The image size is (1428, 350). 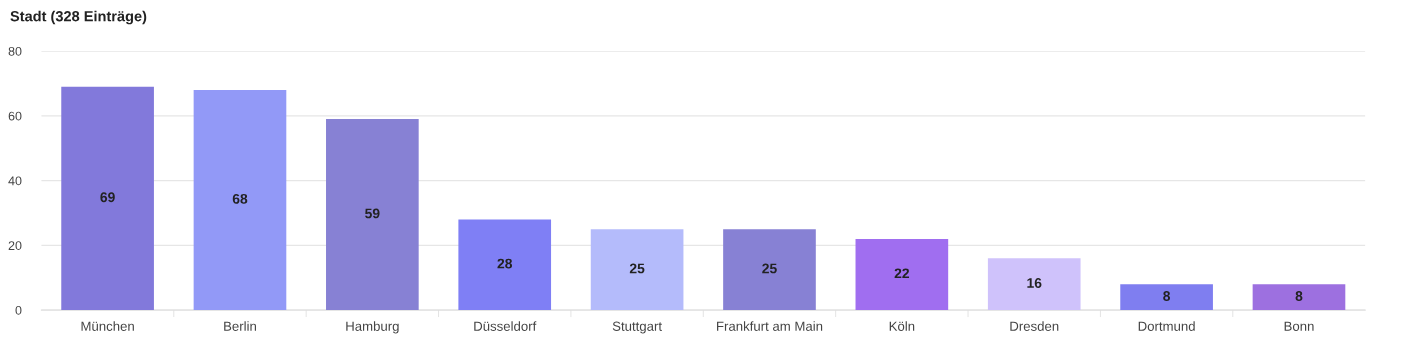 What do you see at coordinates (107, 326) in the screenshot?
I see `x-tick-label: München` at bounding box center [107, 326].